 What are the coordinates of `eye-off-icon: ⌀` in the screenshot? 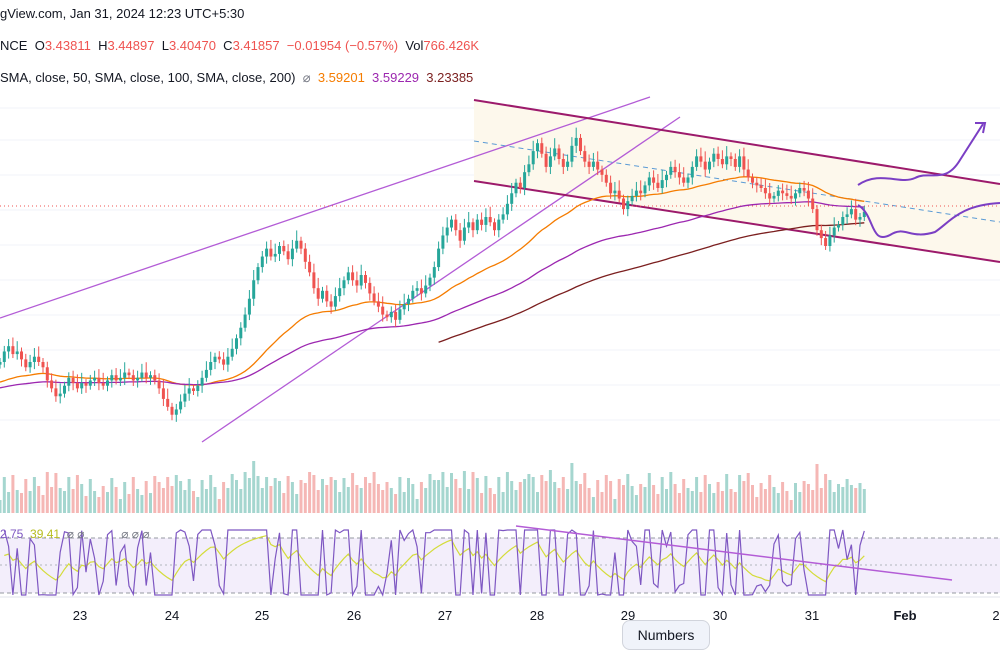 It's located at (306, 77).